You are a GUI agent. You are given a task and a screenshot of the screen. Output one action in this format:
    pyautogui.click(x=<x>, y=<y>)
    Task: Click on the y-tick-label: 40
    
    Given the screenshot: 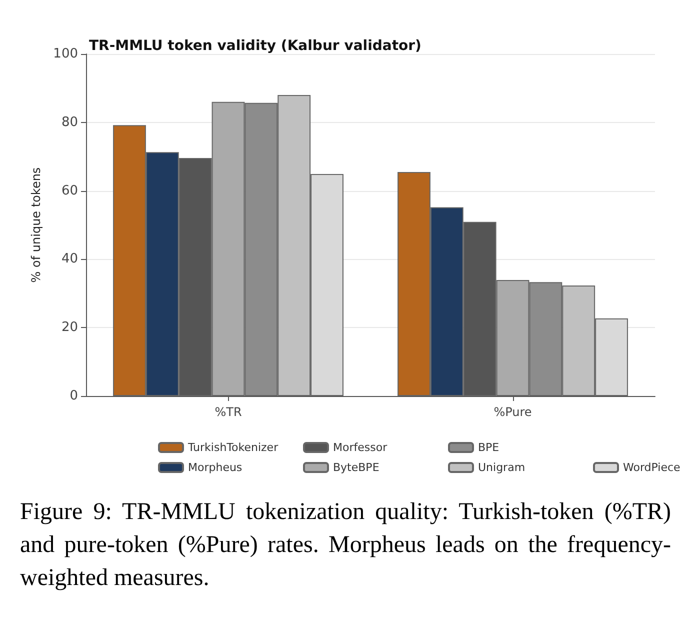 What is the action you would take?
    pyautogui.click(x=69, y=259)
    